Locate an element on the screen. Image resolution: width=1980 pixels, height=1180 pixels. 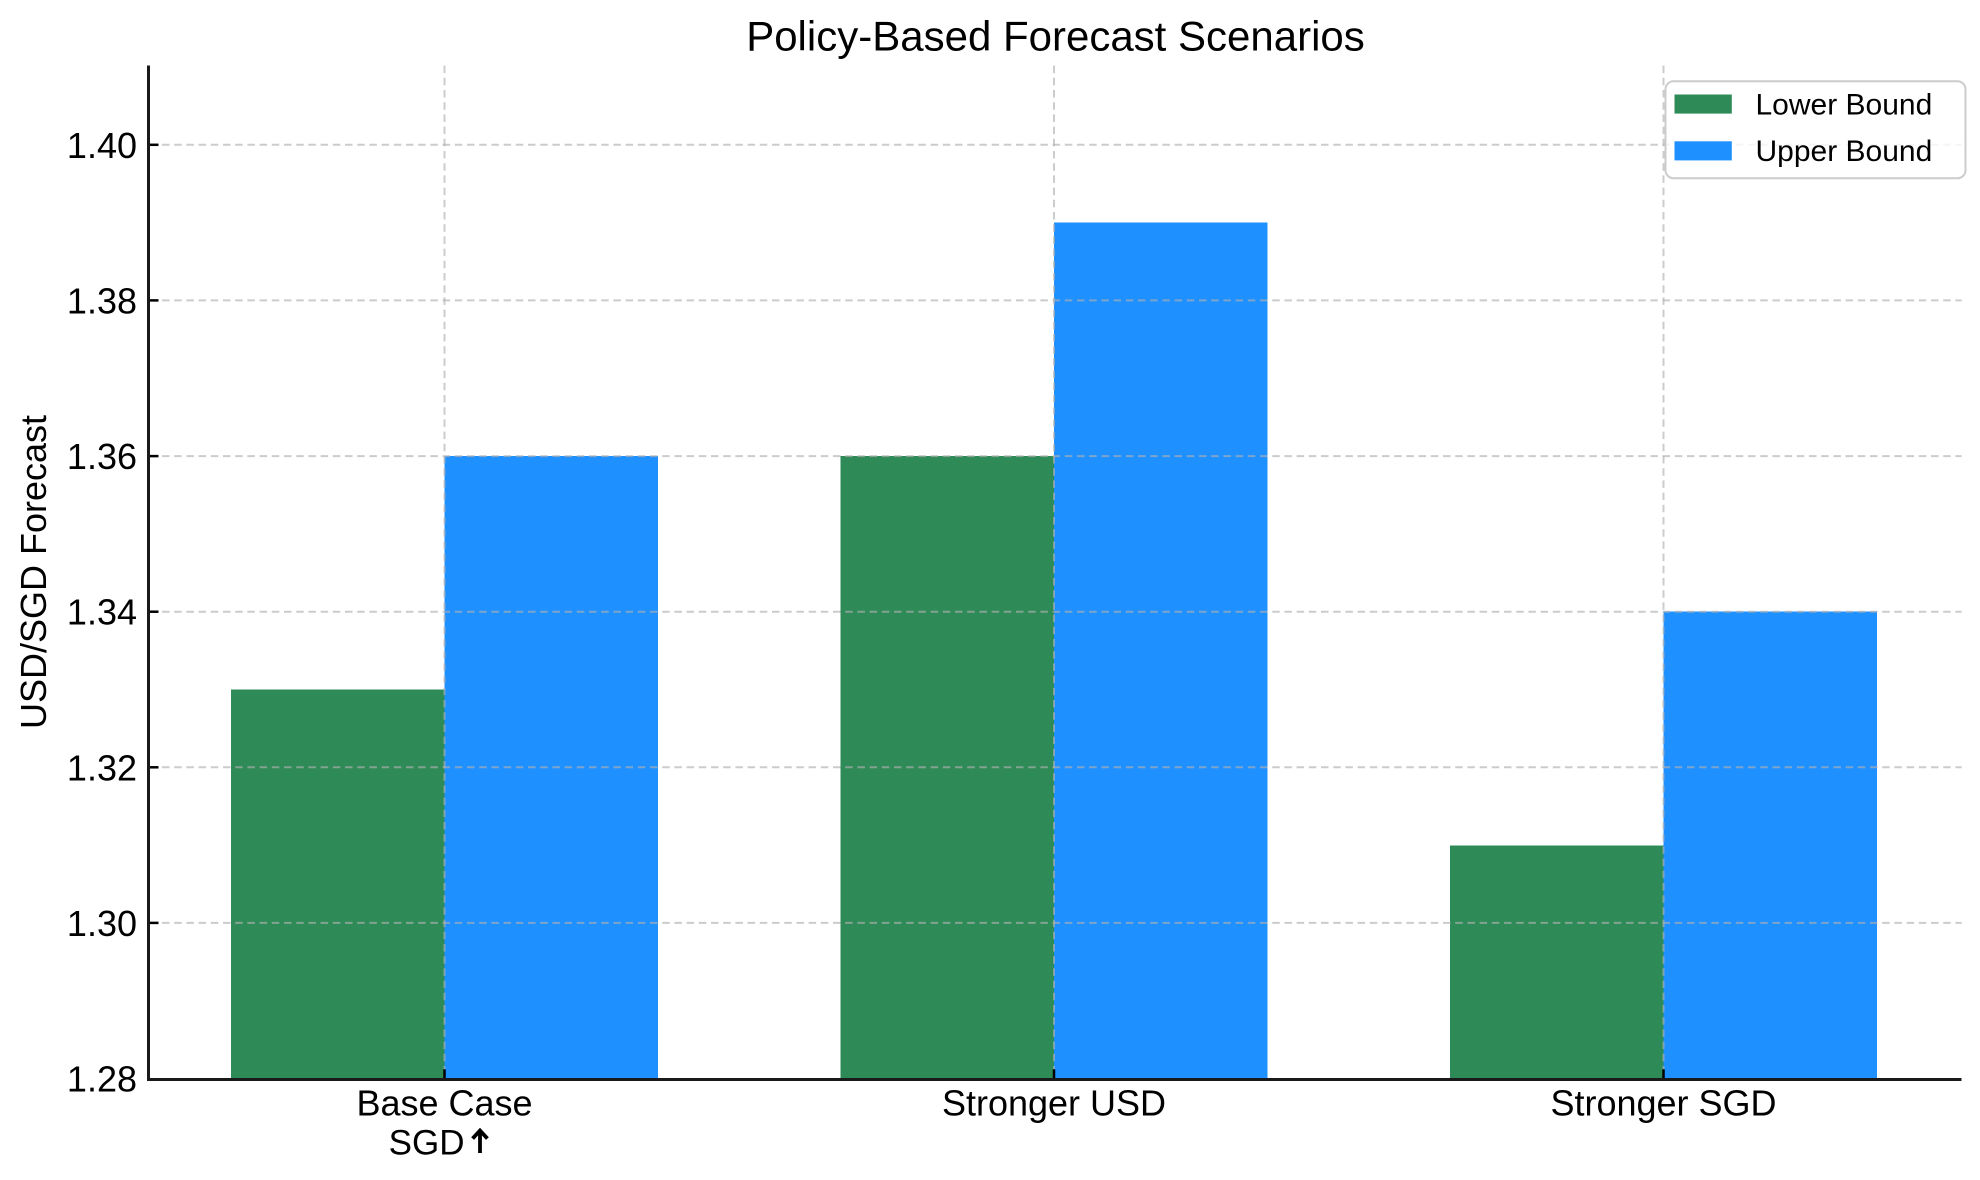
svg-text:Policy-Based Forecast Scenario: Policy-Based Forecast Scenarios is located at coordinates (1055, 35).